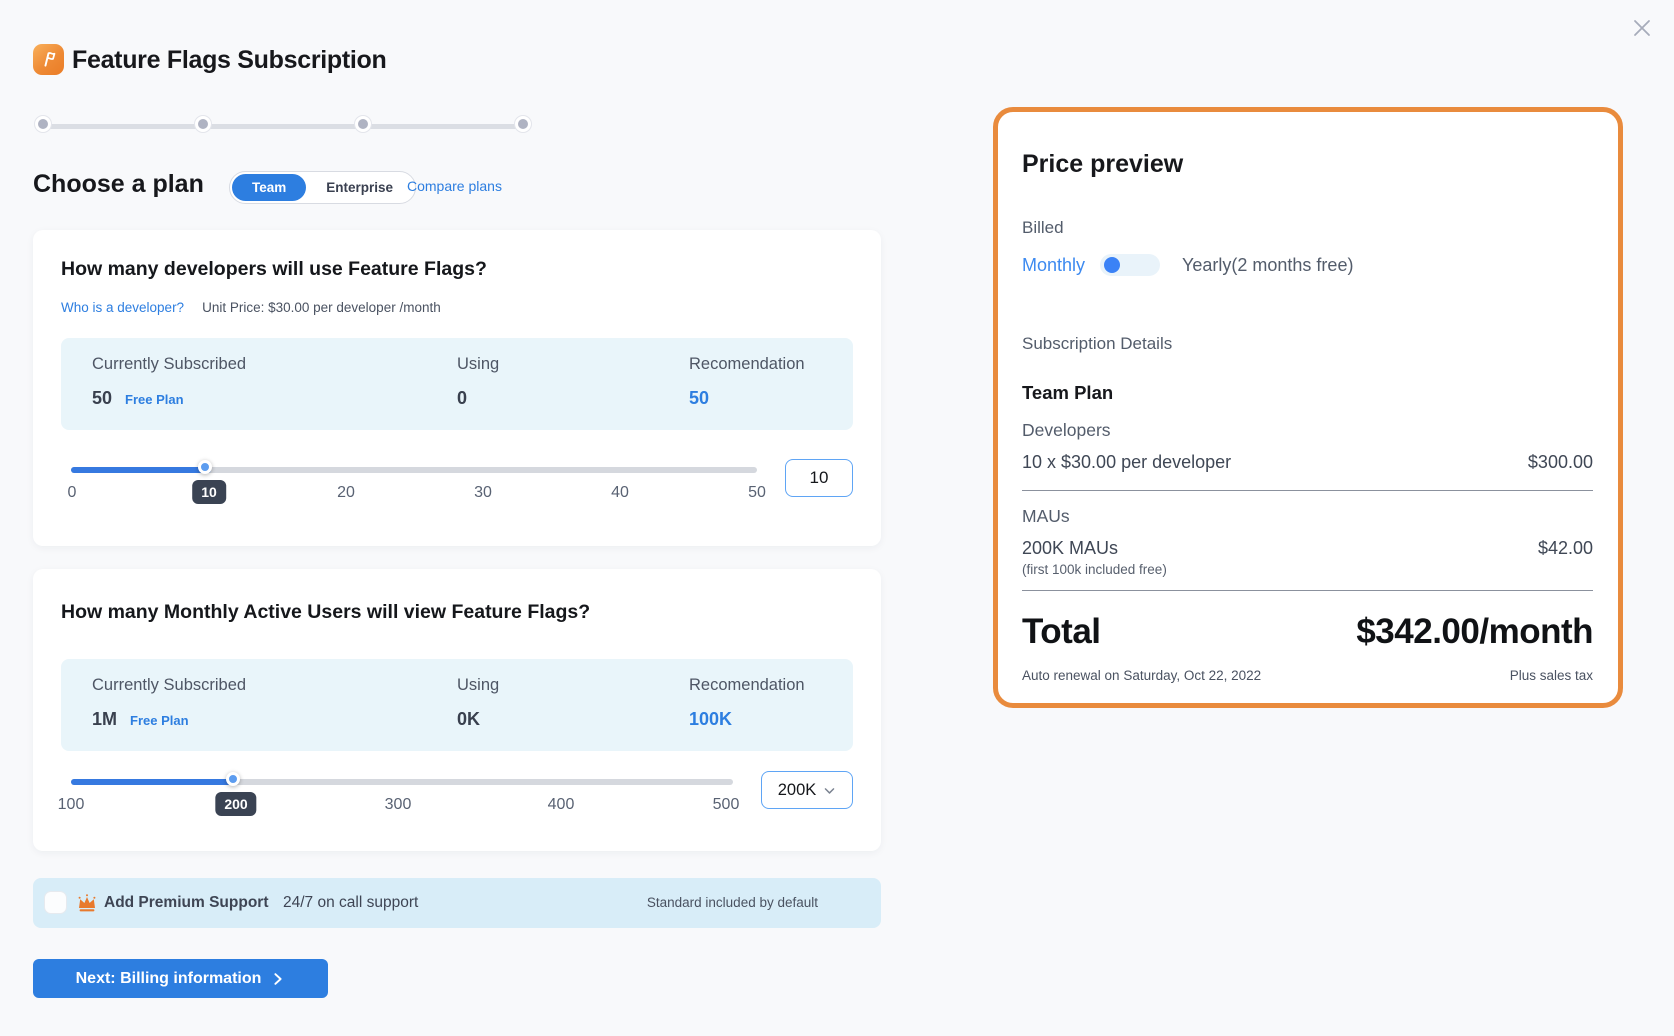 Image resolution: width=1674 pixels, height=1036 pixels. I want to click on billing-period-toggle, so click(1130, 265).